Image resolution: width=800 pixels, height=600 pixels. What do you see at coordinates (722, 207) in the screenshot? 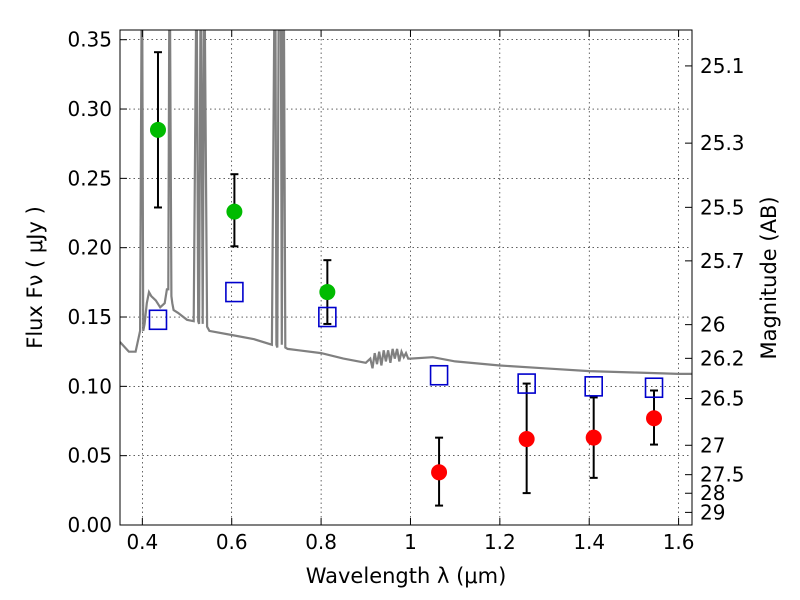
I see `magnitude-tick-label: 25.5` at bounding box center [722, 207].